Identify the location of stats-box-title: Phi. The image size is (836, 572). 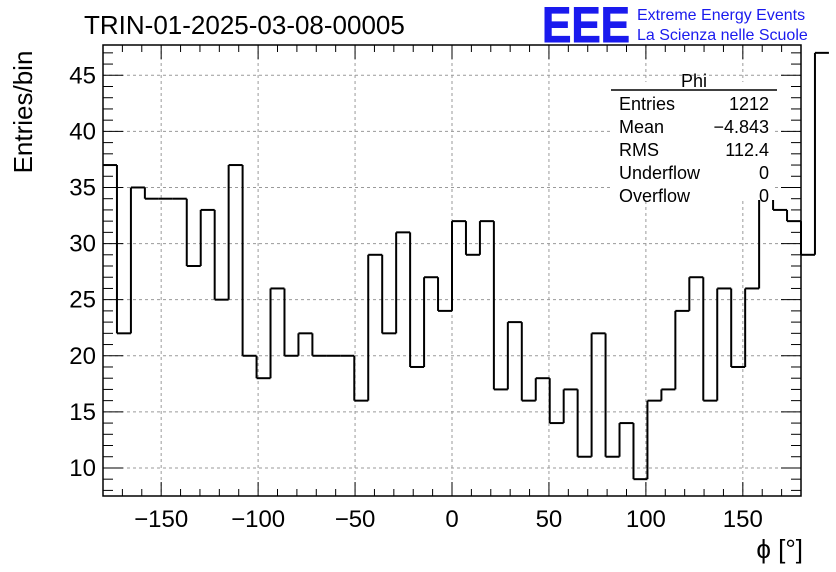
(694, 81).